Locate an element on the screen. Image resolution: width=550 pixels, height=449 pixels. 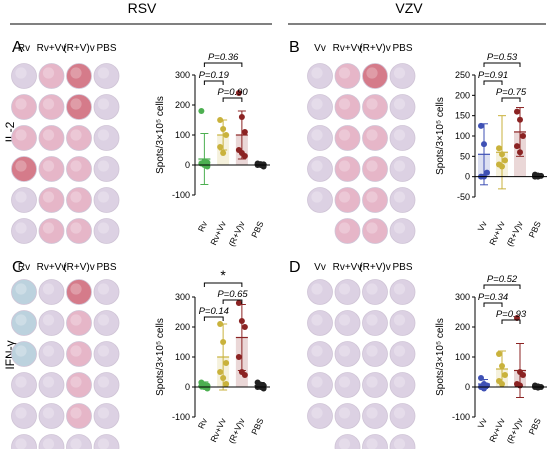
y-tick-label: 0 is located at coordinates (467, 177).